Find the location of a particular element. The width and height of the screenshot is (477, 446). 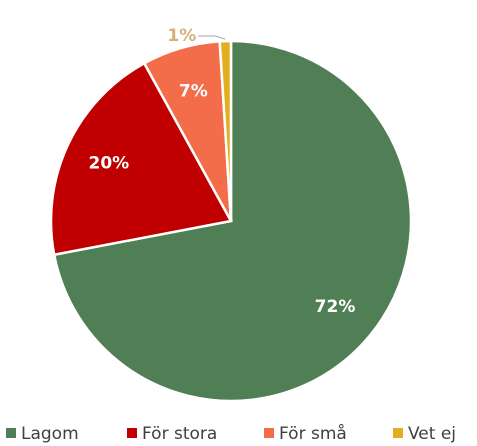

leader-line is located at coordinates (212, 37).